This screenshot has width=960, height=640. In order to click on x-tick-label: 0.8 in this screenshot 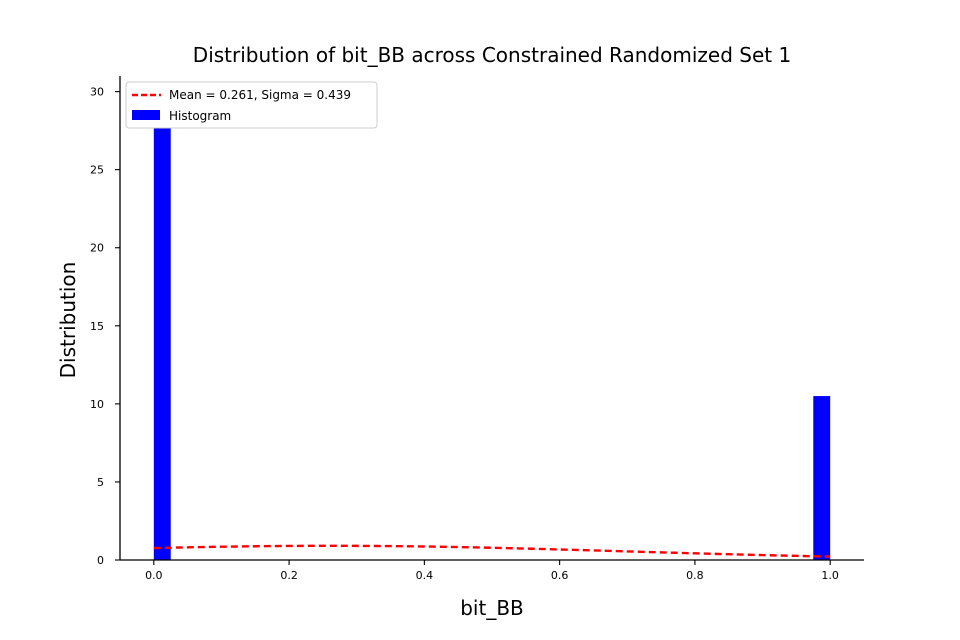, I will do `click(695, 575)`.